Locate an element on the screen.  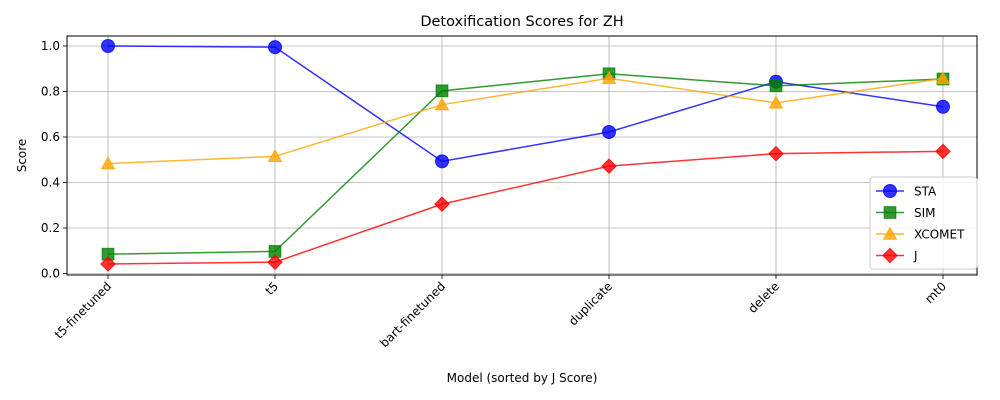
legend-item-j: J is located at coordinates (897, 255).